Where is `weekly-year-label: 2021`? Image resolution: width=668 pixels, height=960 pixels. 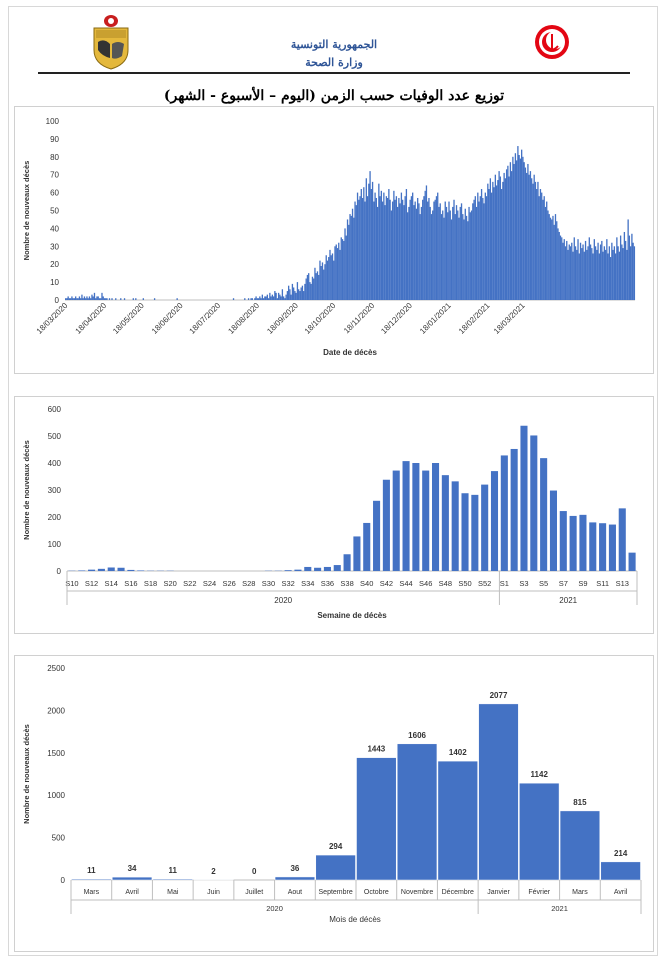
weekly-year-label: 2021 is located at coordinates (568, 600).